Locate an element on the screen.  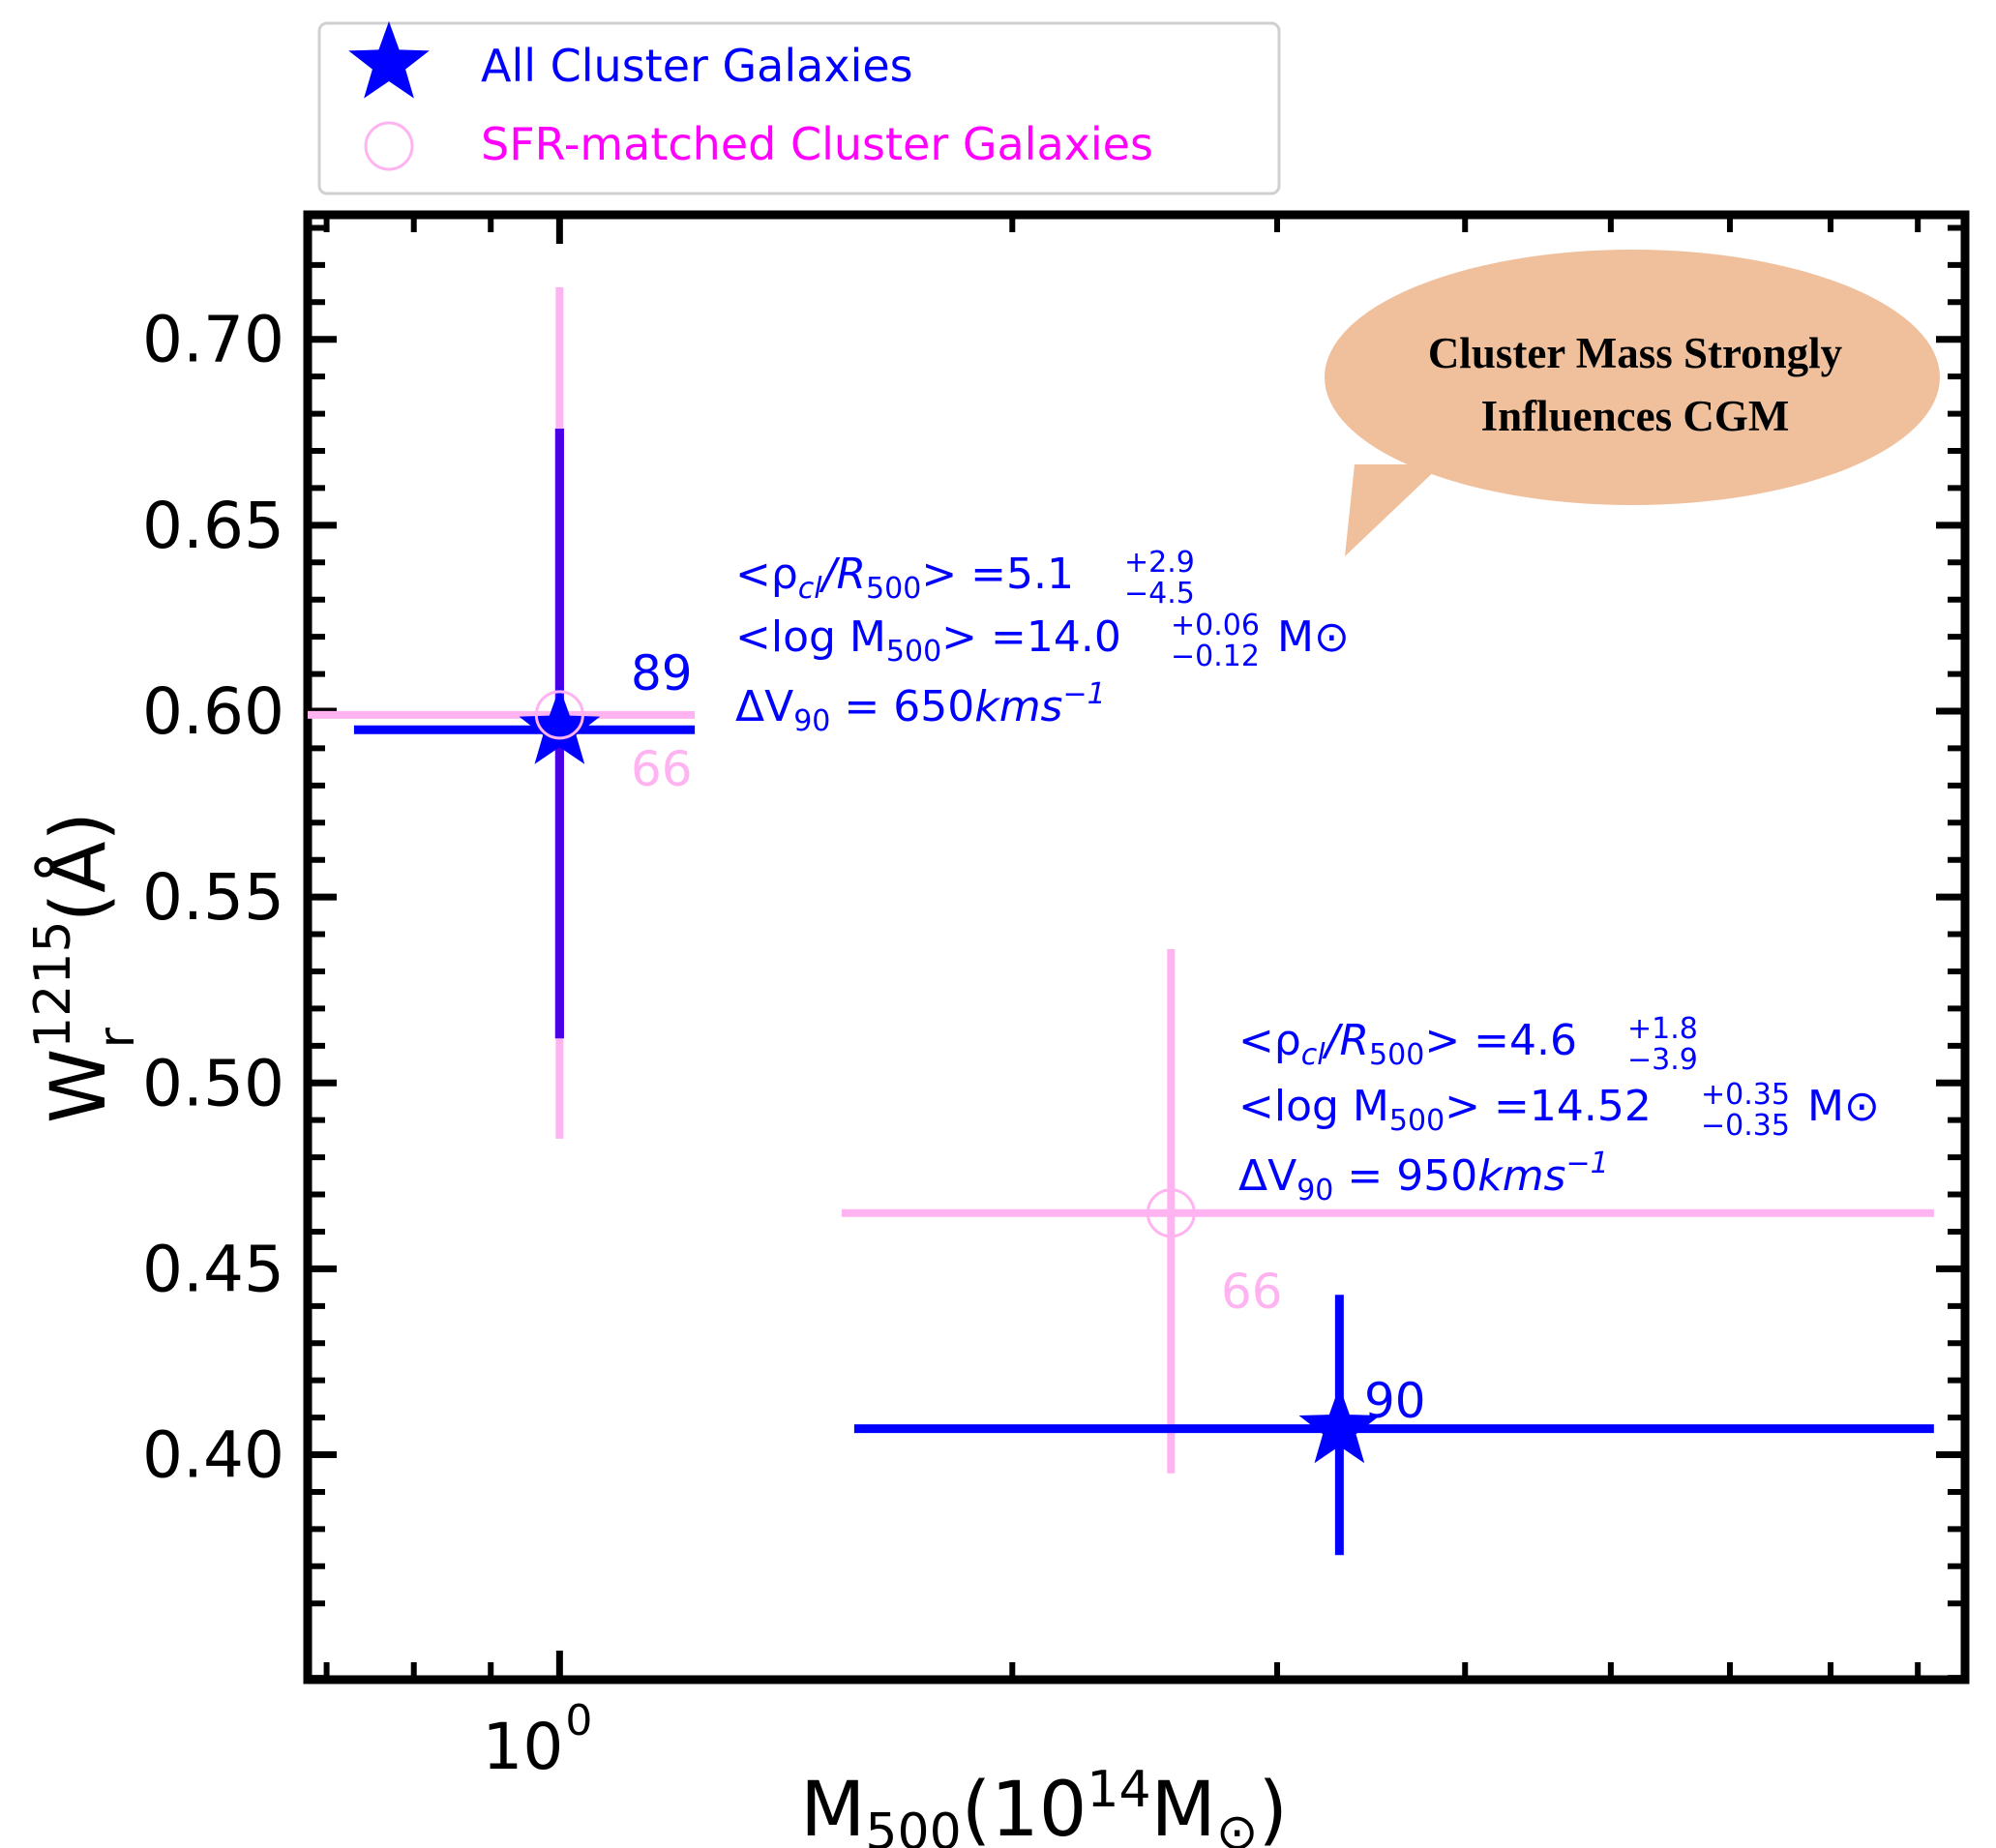
annotation-1-mass: <log M500> =14.0 is located at coordinates (928, 640).